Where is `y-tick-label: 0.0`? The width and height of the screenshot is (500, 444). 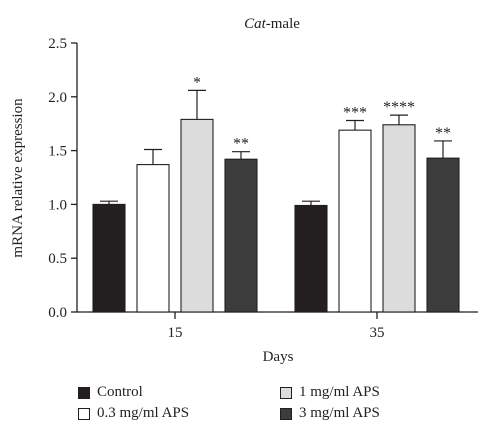 y-tick-label: 0.0 is located at coordinates (57, 313).